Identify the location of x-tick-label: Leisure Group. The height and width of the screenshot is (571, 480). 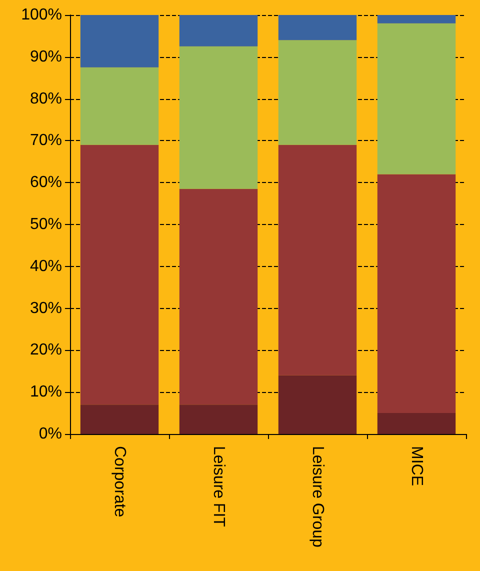
(317, 497).